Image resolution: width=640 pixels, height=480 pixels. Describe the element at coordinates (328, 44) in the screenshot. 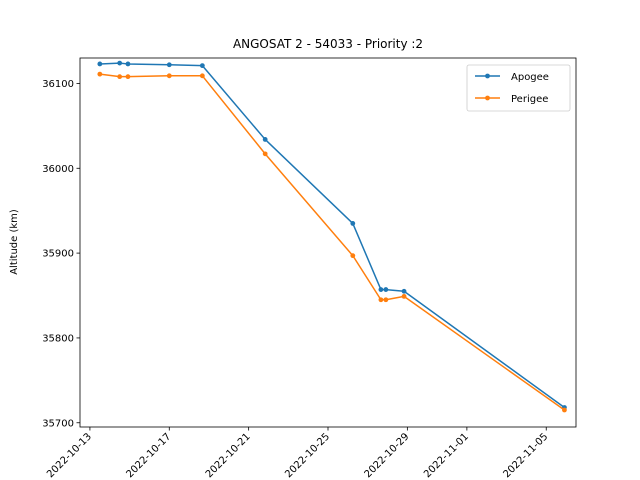

I see `chart-title: ANGOSAT 2 - 54033 - Priority :2` at that location.